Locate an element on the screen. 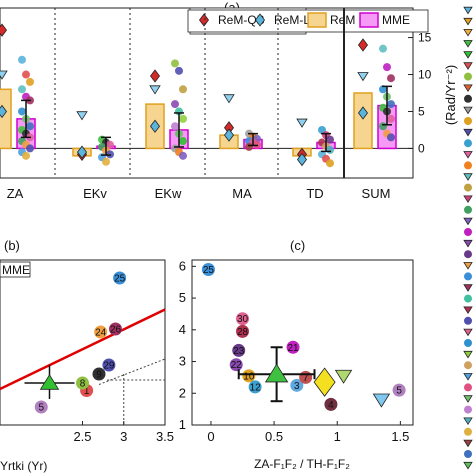  x-tick-label: 0.5 is located at coordinates (274, 436).